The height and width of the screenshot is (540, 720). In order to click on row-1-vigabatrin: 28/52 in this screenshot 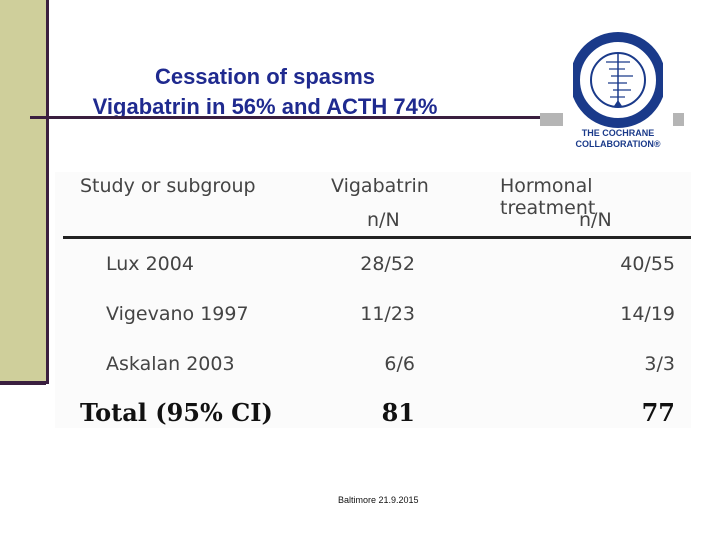, I will do `click(387, 264)`.